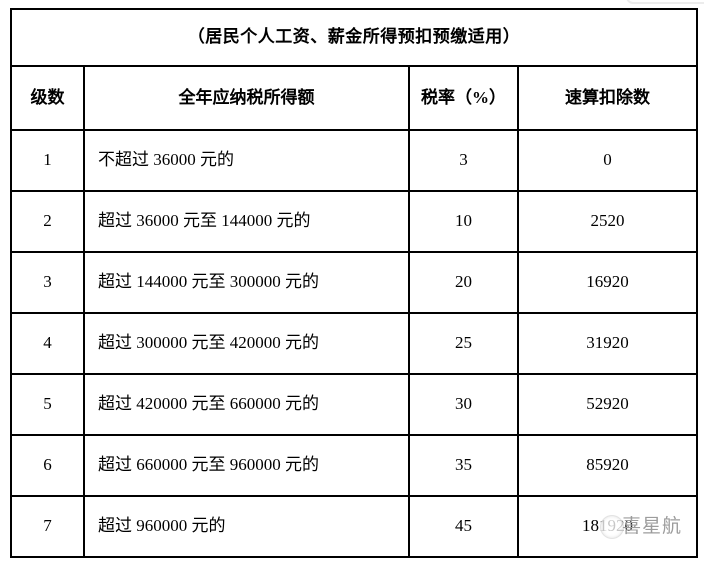 This screenshot has height=567, width=704. What do you see at coordinates (246, 98) in the screenshot?
I see `col-header-income: 全年应纳税所得额` at bounding box center [246, 98].